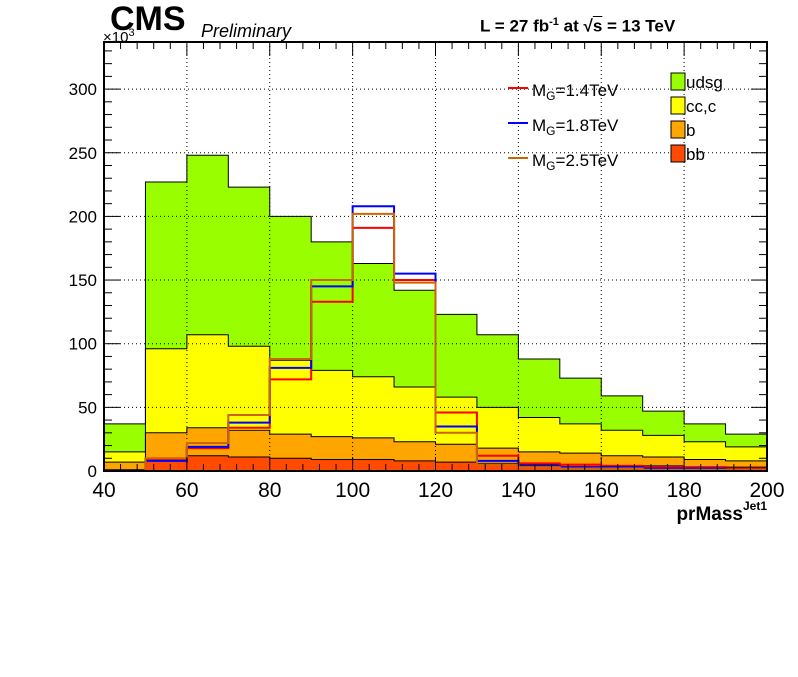  Describe the element at coordinates (83, 89) in the screenshot. I see `y-tick-label: 300` at that location.